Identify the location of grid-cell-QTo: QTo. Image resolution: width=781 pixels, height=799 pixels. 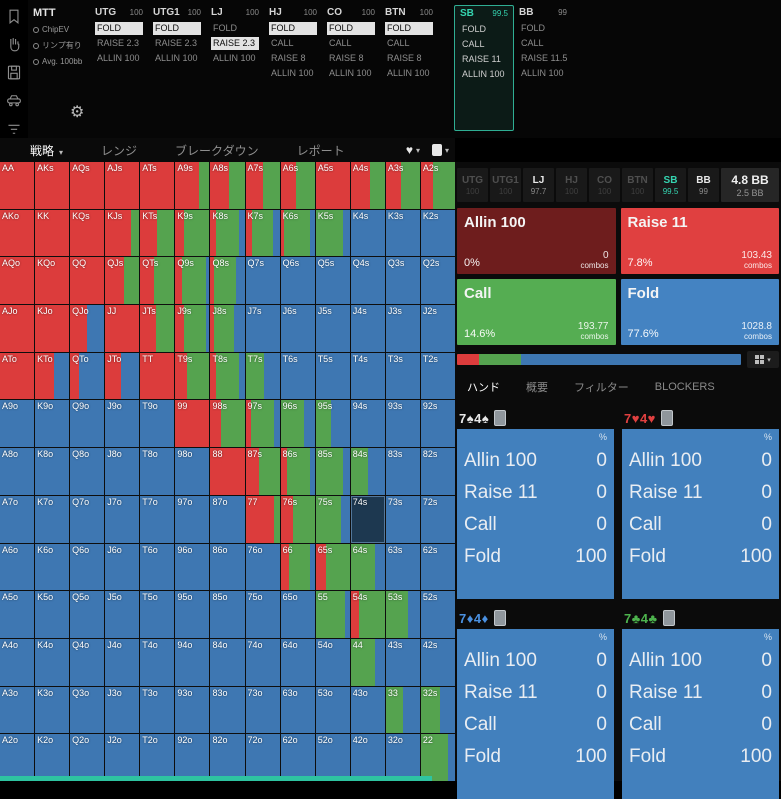
(87, 376).